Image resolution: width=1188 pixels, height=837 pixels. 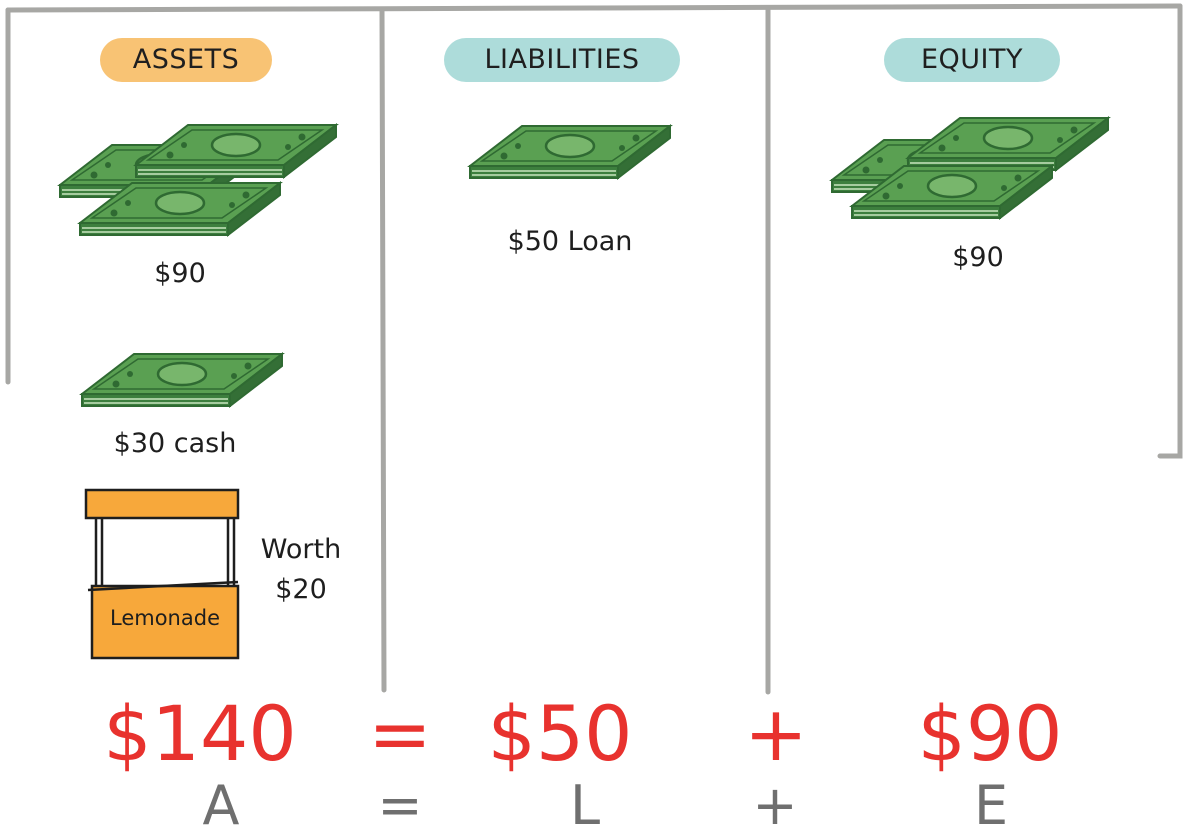 I want to click on formula-equals: =, so click(x=400, y=805).